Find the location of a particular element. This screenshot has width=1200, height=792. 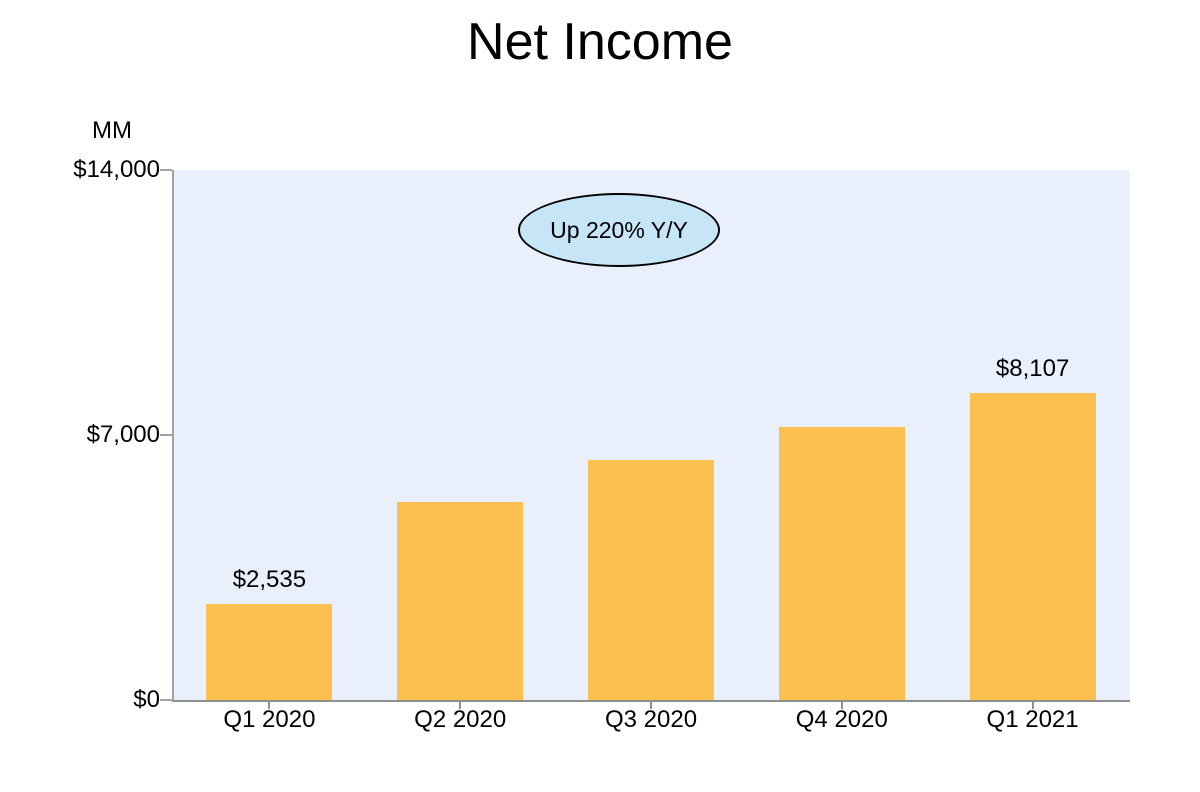

callout-ellipse: Up 220% Y/Y is located at coordinates (619, 230).